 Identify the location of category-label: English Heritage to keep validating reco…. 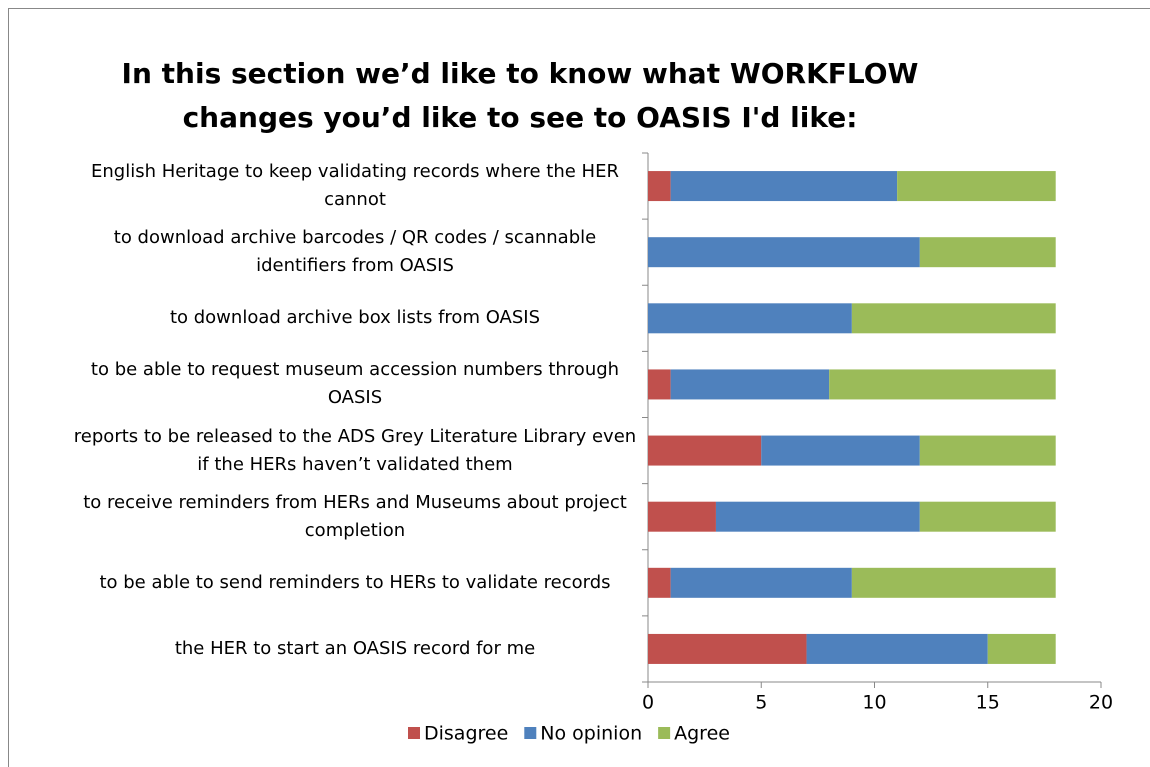
(355, 186).